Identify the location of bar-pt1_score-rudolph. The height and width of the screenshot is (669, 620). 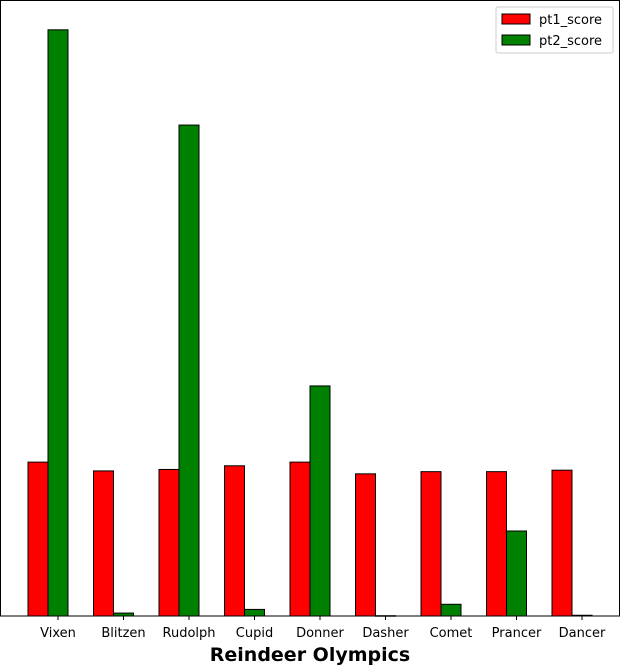
(169, 542).